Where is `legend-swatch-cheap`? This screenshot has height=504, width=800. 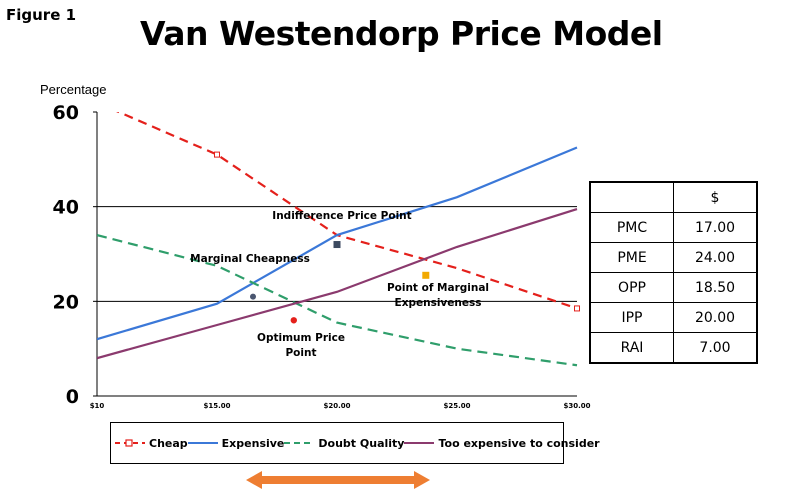 legend-swatch-cheap is located at coordinates (130, 443).